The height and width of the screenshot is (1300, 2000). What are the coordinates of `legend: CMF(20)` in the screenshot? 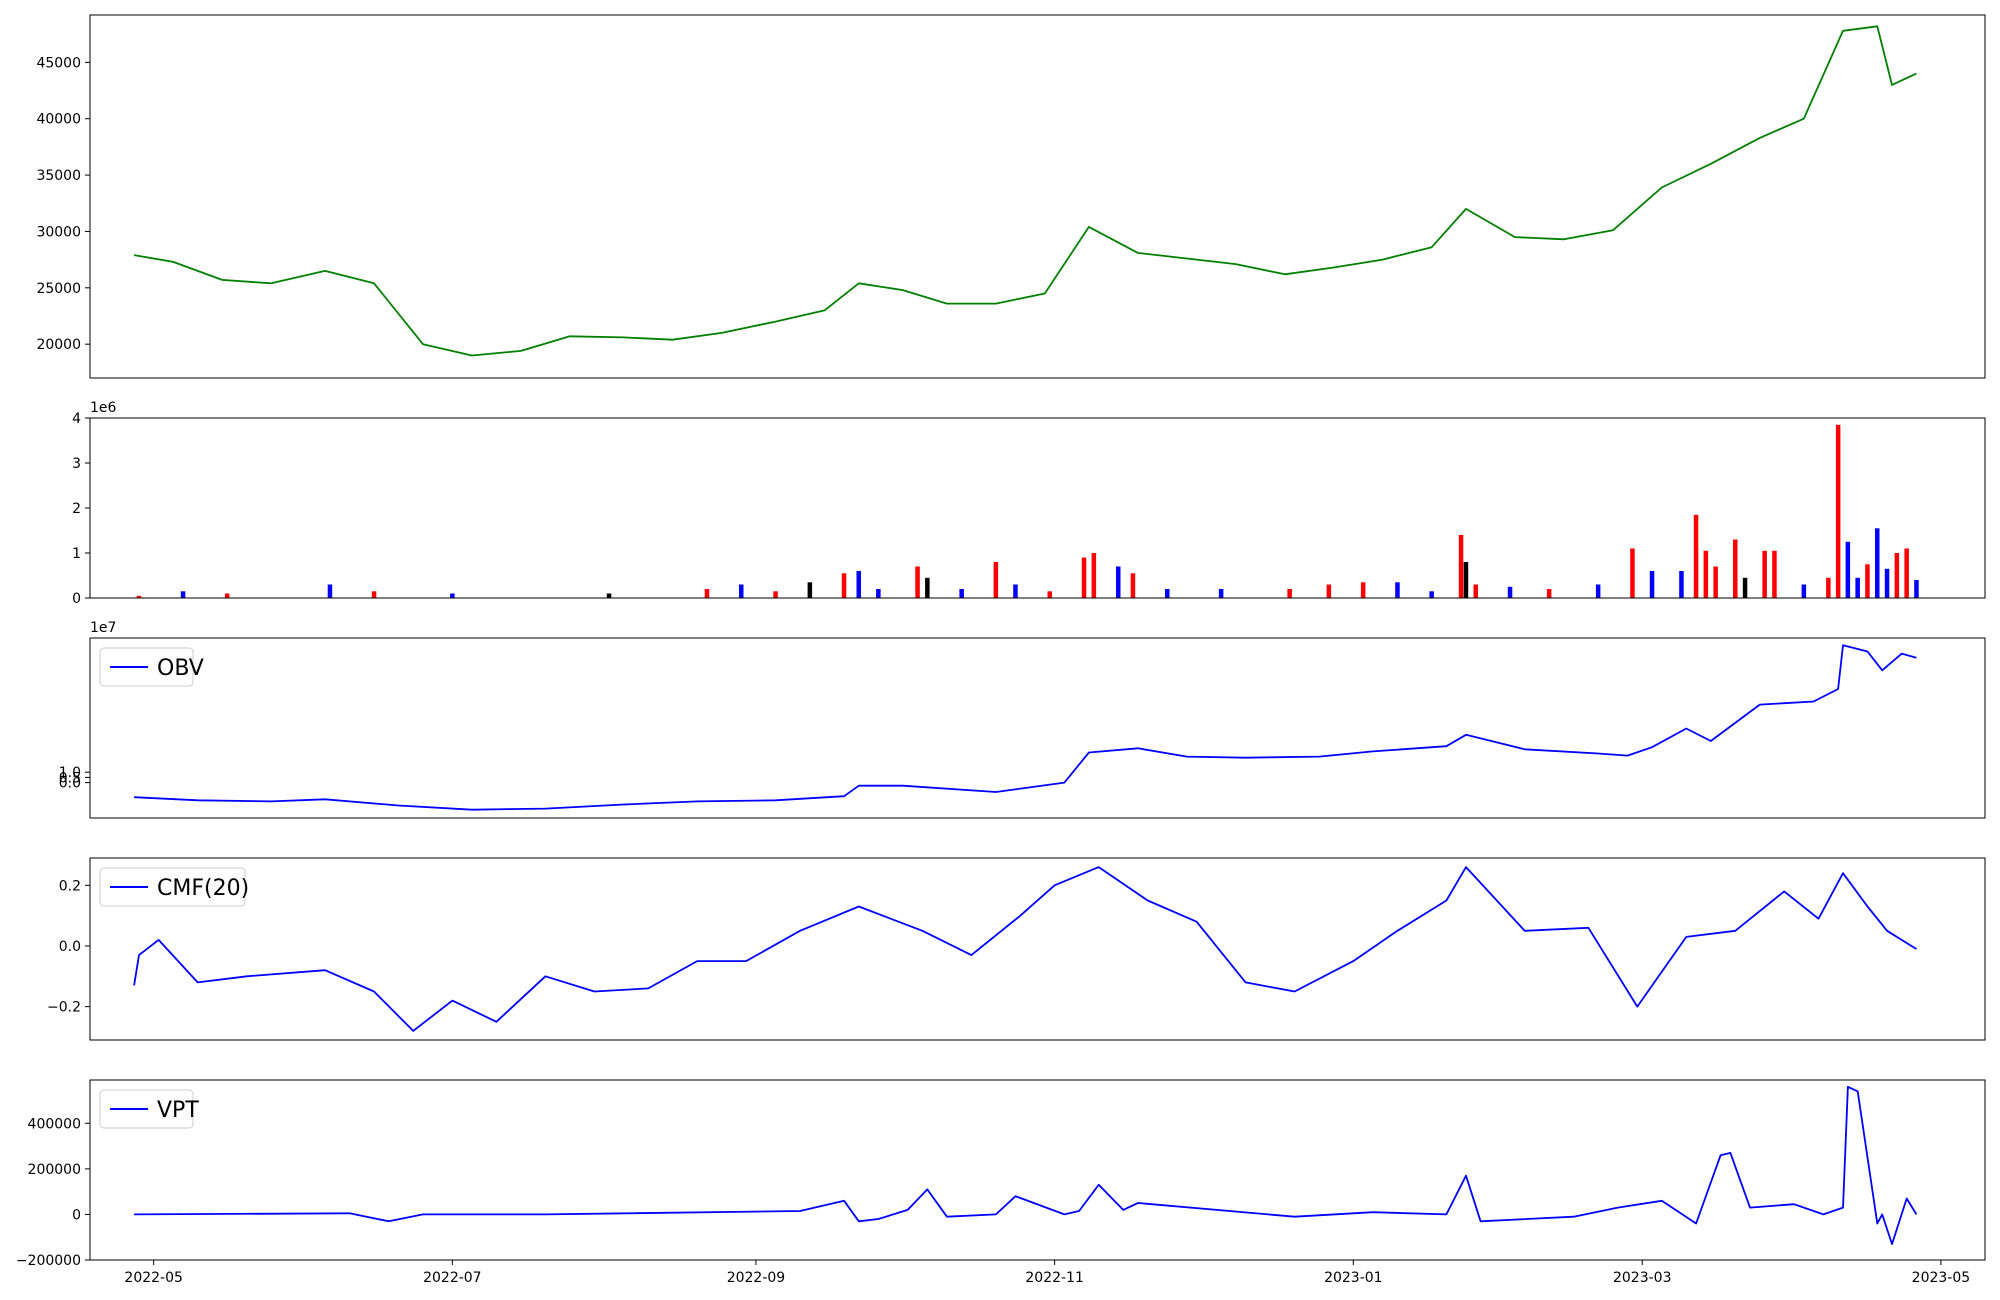 It's located at (174, 887).